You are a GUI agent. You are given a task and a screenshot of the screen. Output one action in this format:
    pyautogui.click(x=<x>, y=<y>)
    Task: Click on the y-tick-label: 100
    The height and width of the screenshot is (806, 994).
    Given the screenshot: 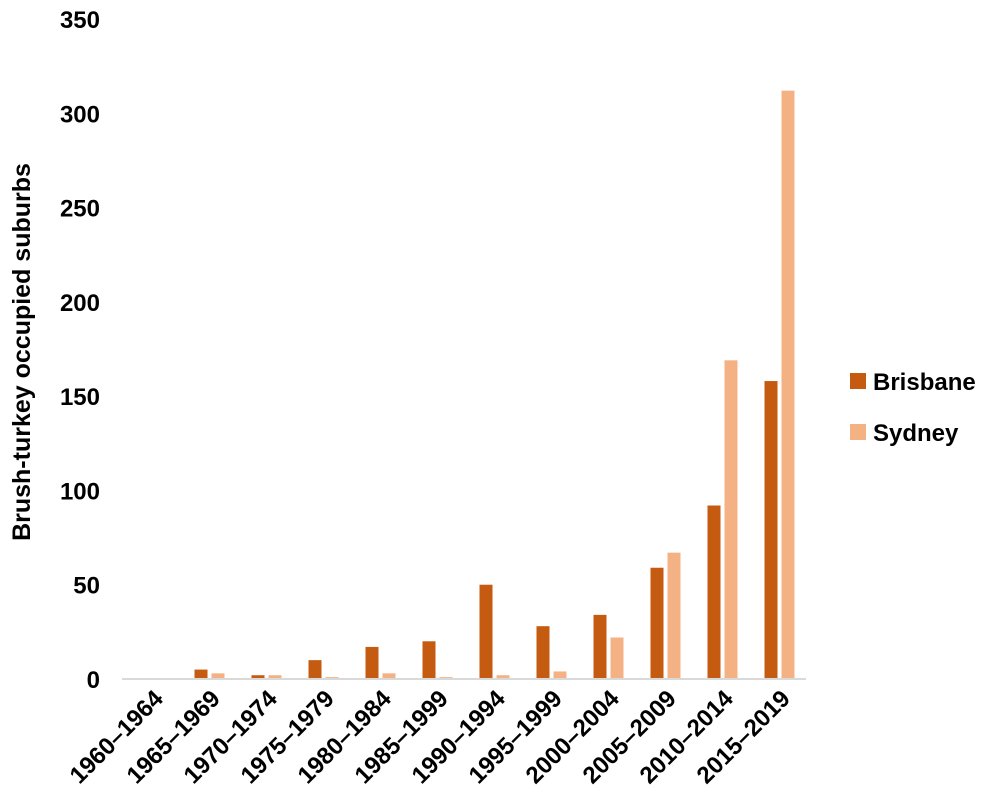 What is the action you would take?
    pyautogui.click(x=80, y=491)
    